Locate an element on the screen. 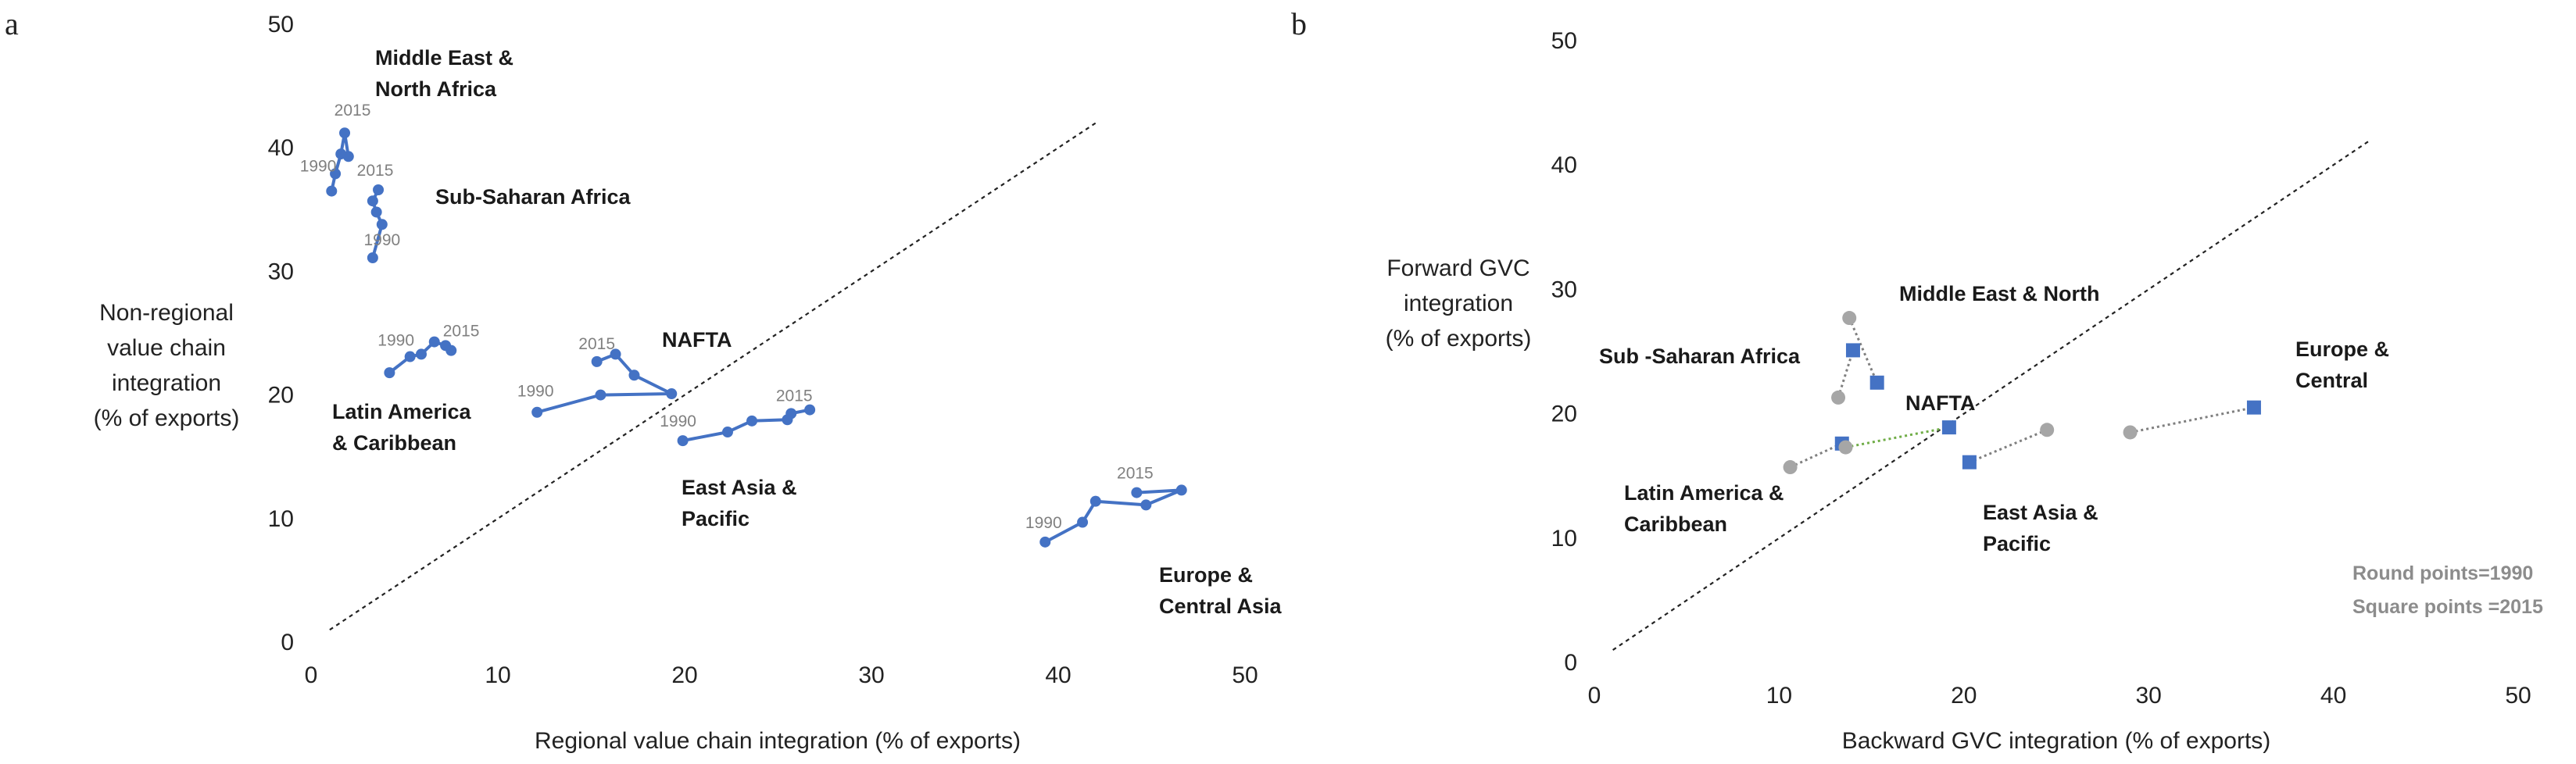  y-tick-label-a-40: 40 is located at coordinates (281, 148).